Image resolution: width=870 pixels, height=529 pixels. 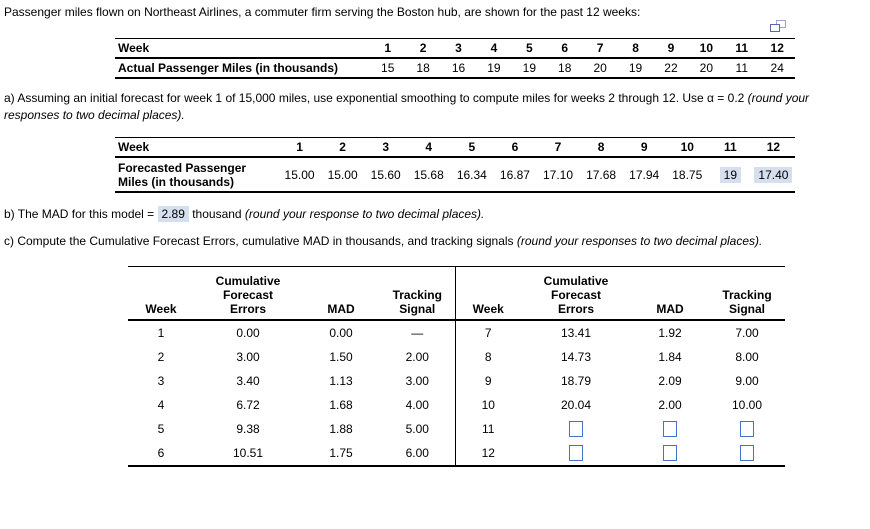 What do you see at coordinates (576, 293) in the screenshot?
I see `cfe-column-header: Cumulative Forecast Errors` at bounding box center [576, 293].